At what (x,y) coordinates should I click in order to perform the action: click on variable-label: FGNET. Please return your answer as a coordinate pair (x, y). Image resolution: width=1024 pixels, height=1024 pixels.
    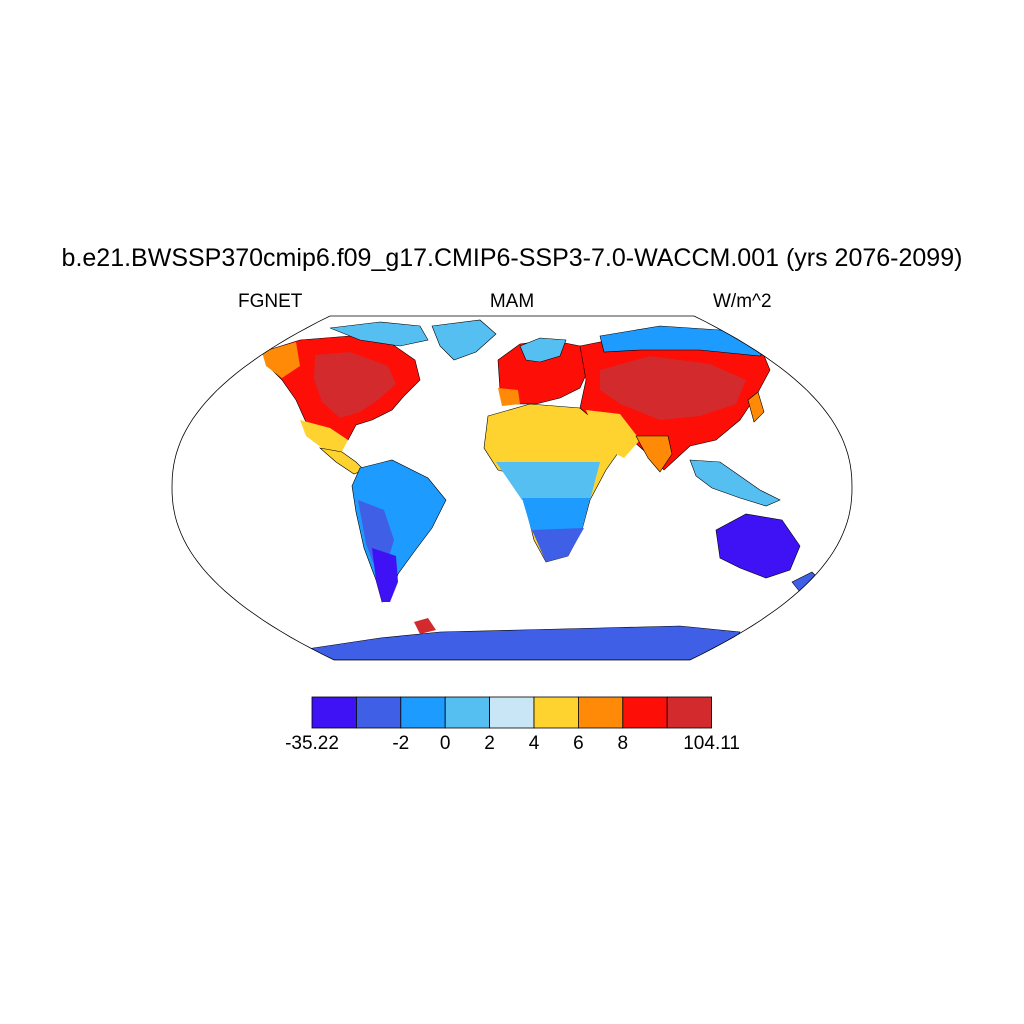
    Looking at the image, I should click on (270, 301).